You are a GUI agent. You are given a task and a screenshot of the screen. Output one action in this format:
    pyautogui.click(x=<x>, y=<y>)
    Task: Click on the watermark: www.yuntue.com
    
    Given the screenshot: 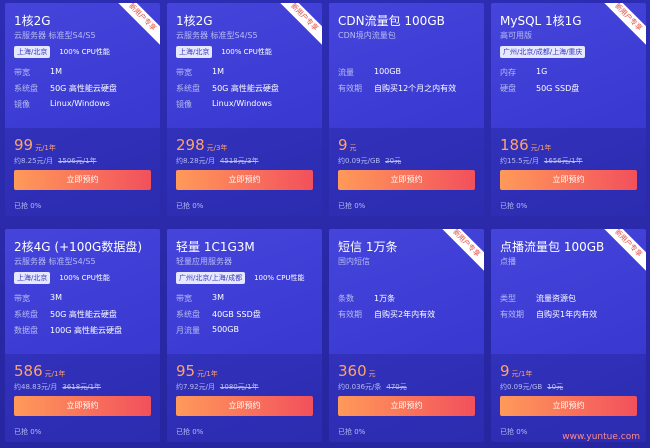 What is the action you would take?
    pyautogui.click(x=601, y=437)
    